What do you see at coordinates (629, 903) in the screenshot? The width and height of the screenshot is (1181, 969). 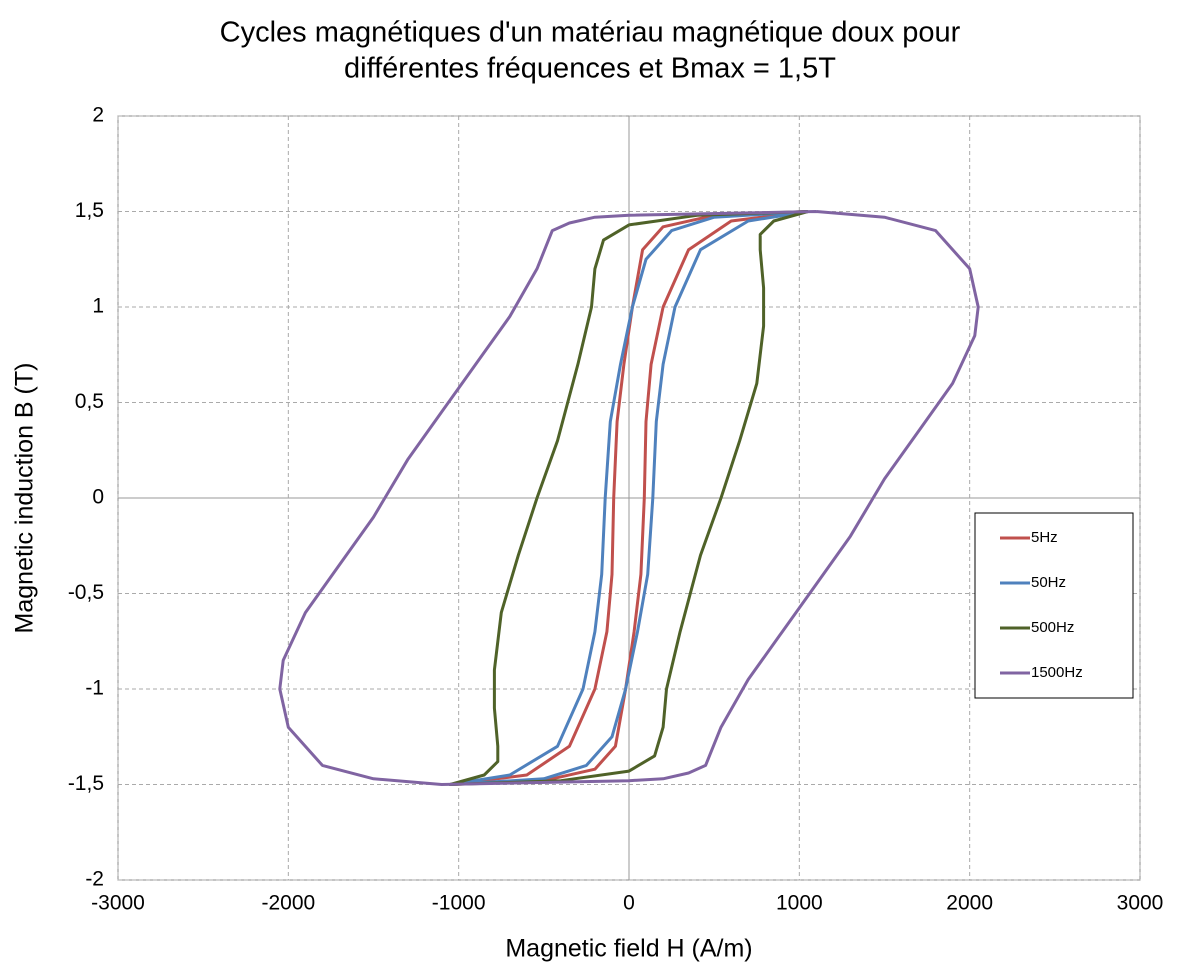 I see `x-tick-label: 0` at bounding box center [629, 903].